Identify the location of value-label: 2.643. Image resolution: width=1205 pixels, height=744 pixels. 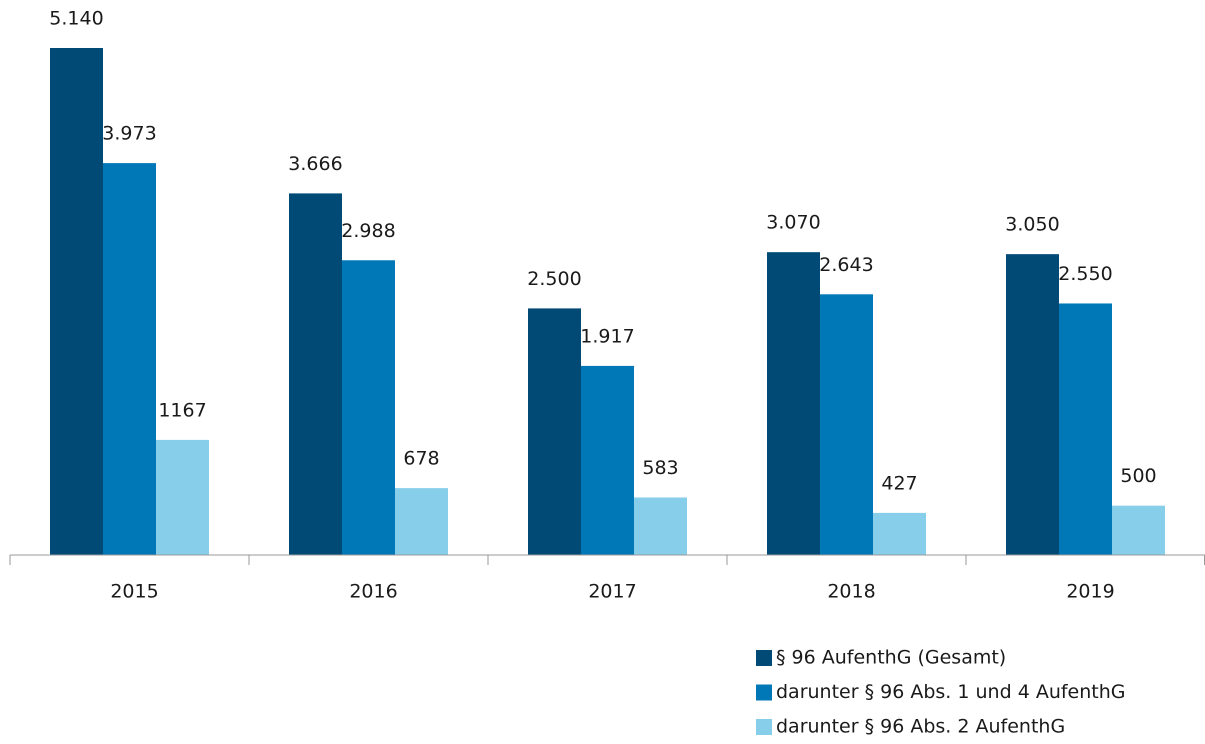
(846, 265).